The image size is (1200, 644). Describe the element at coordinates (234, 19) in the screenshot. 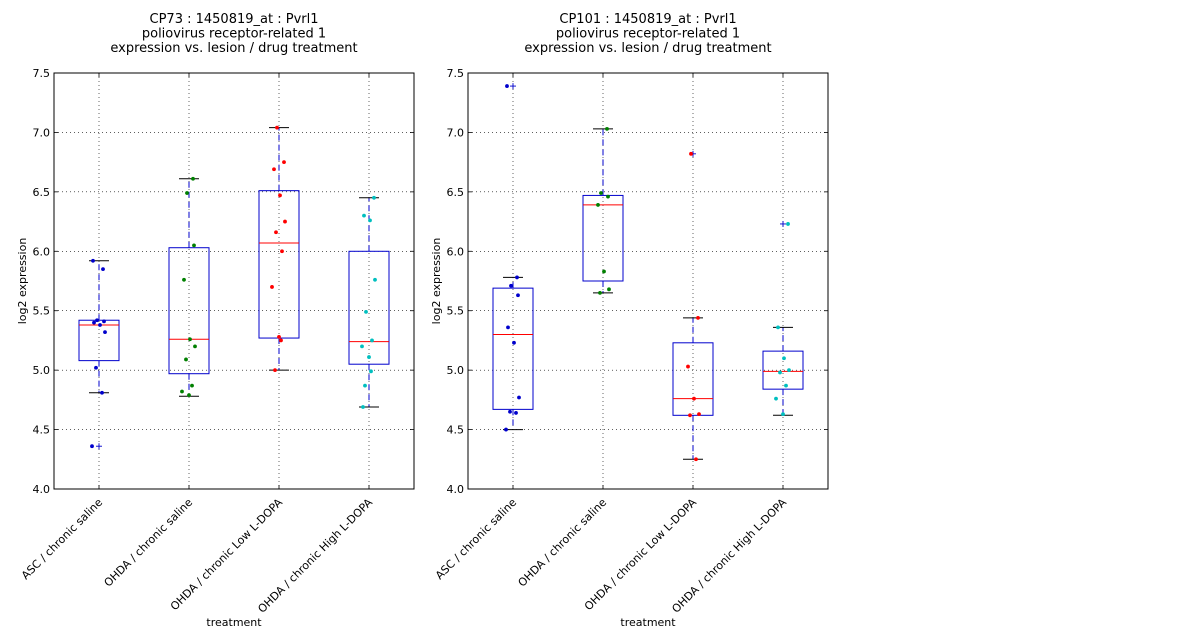

I see `chart-title-line-1: CP73 : 1450819_at : Pvrl1` at that location.